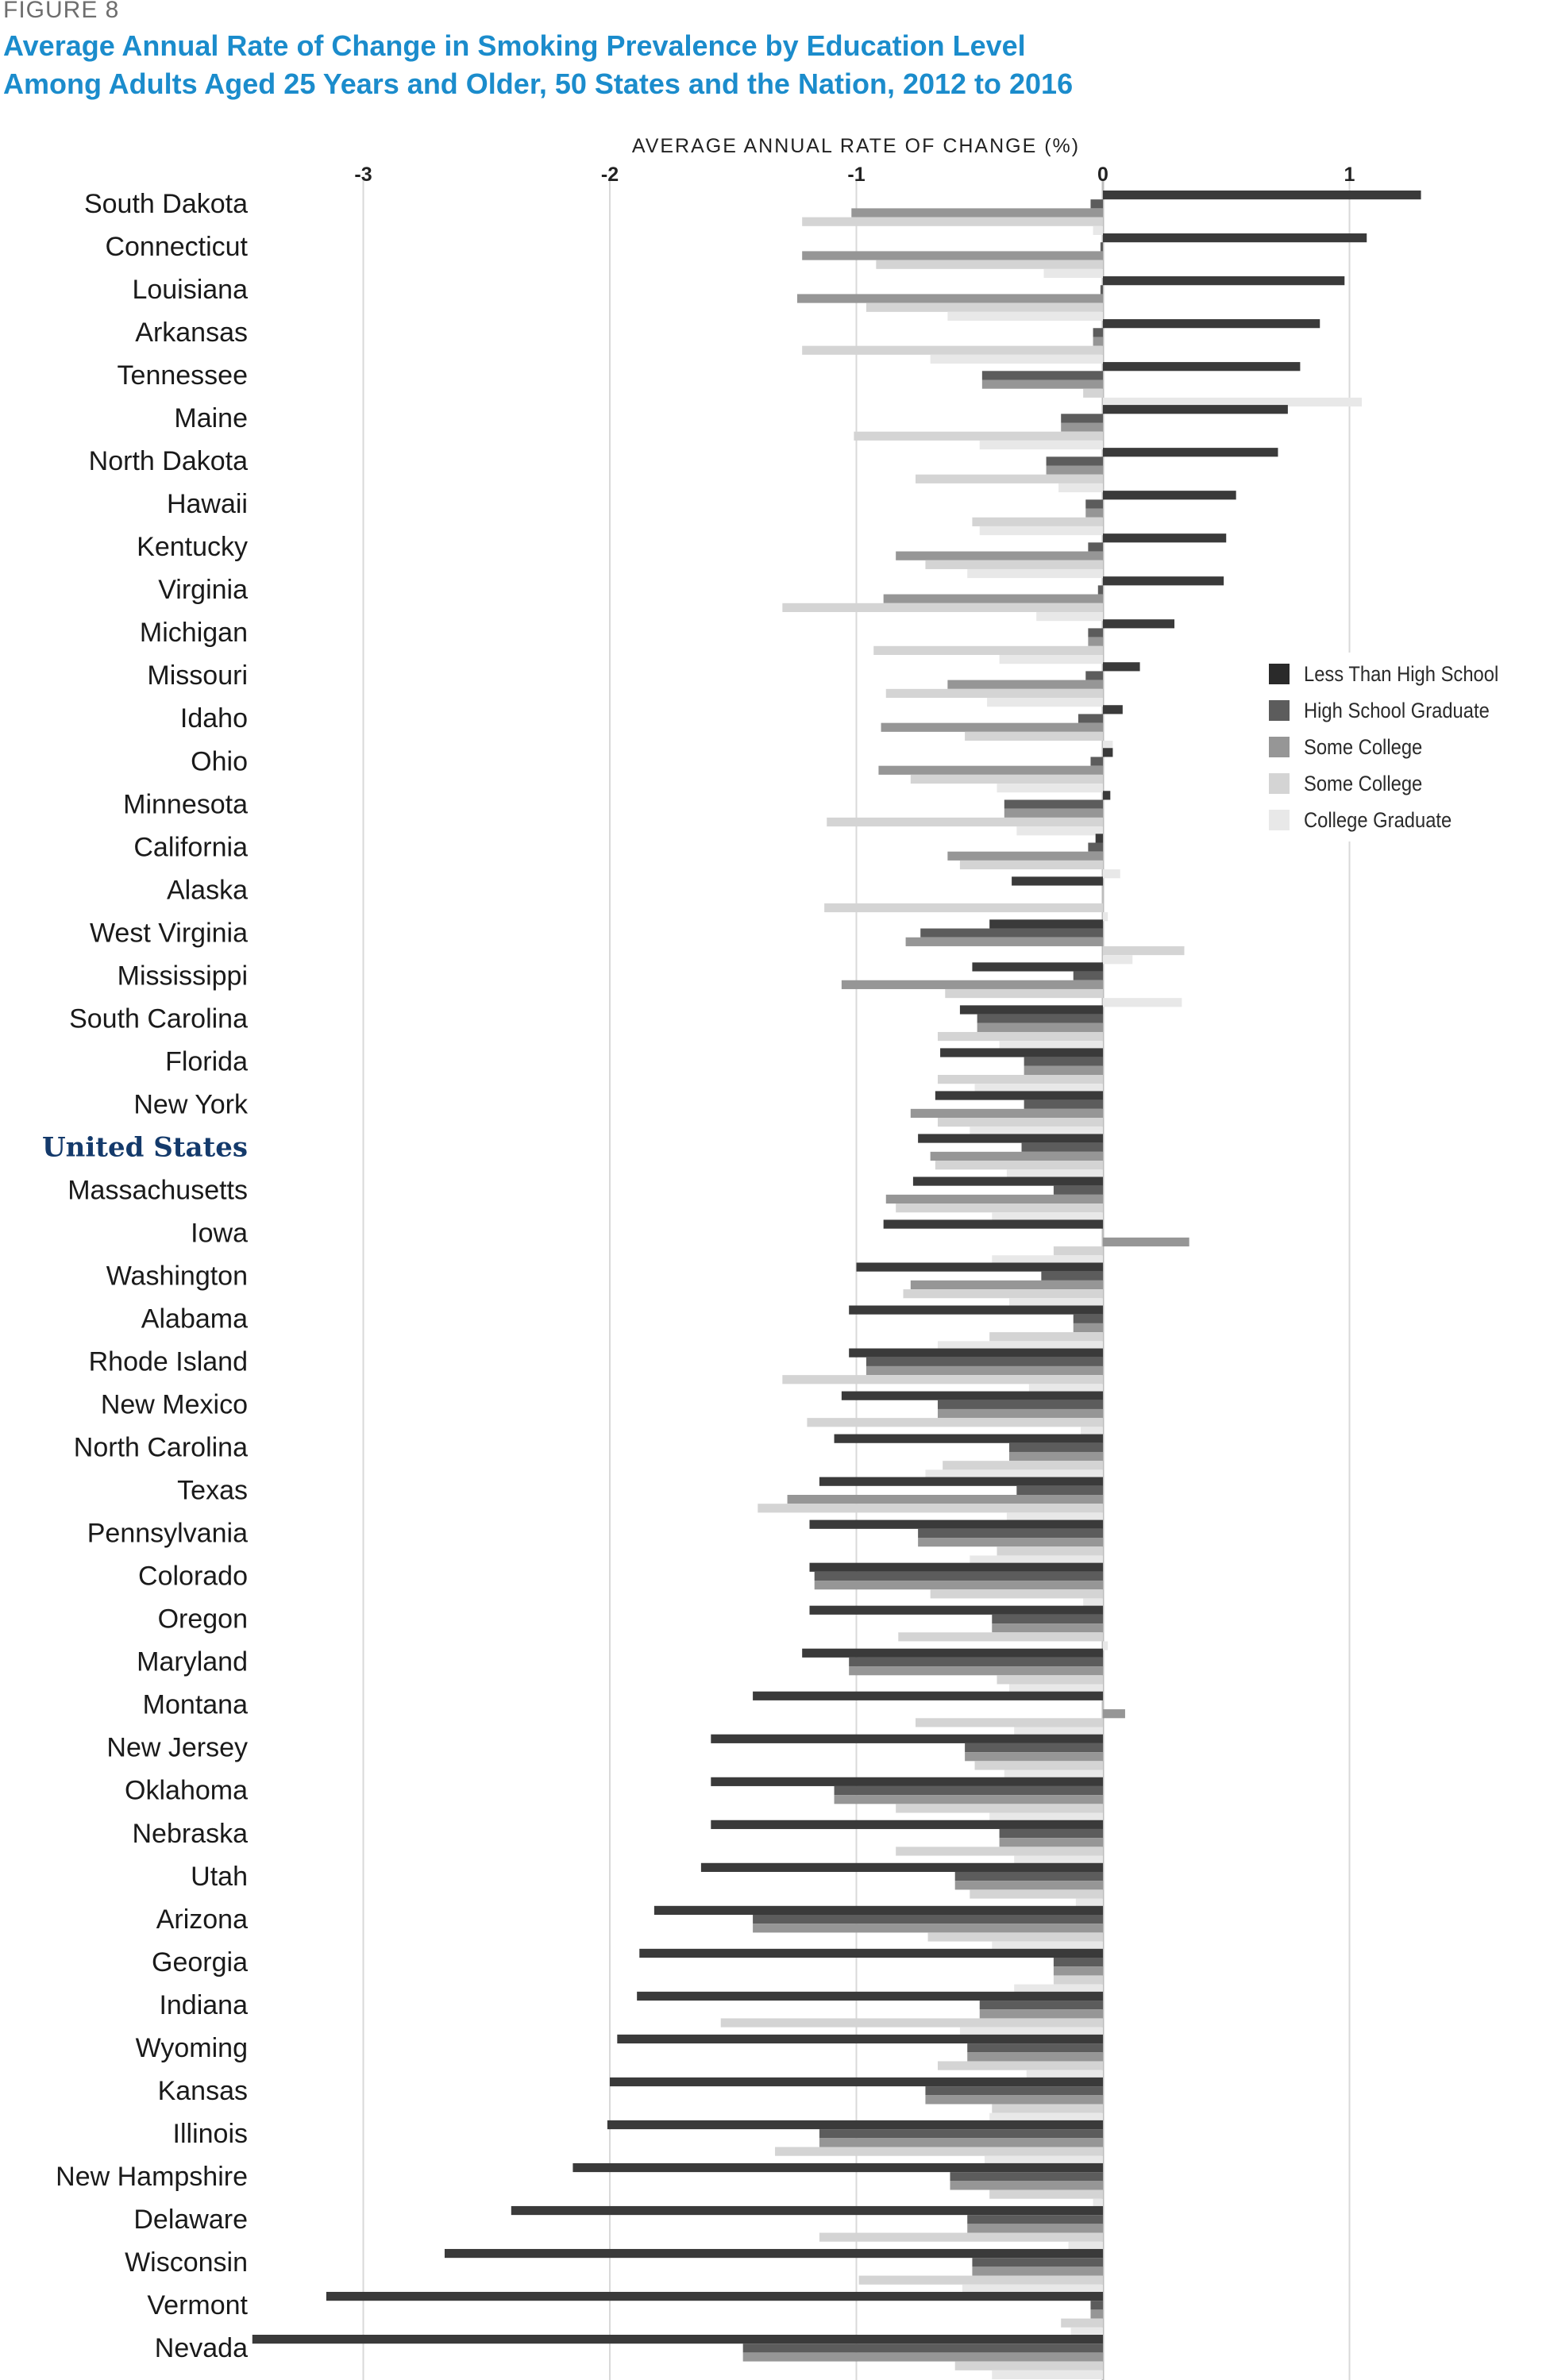  I want to click on category-label: Montana, so click(195, 1705).